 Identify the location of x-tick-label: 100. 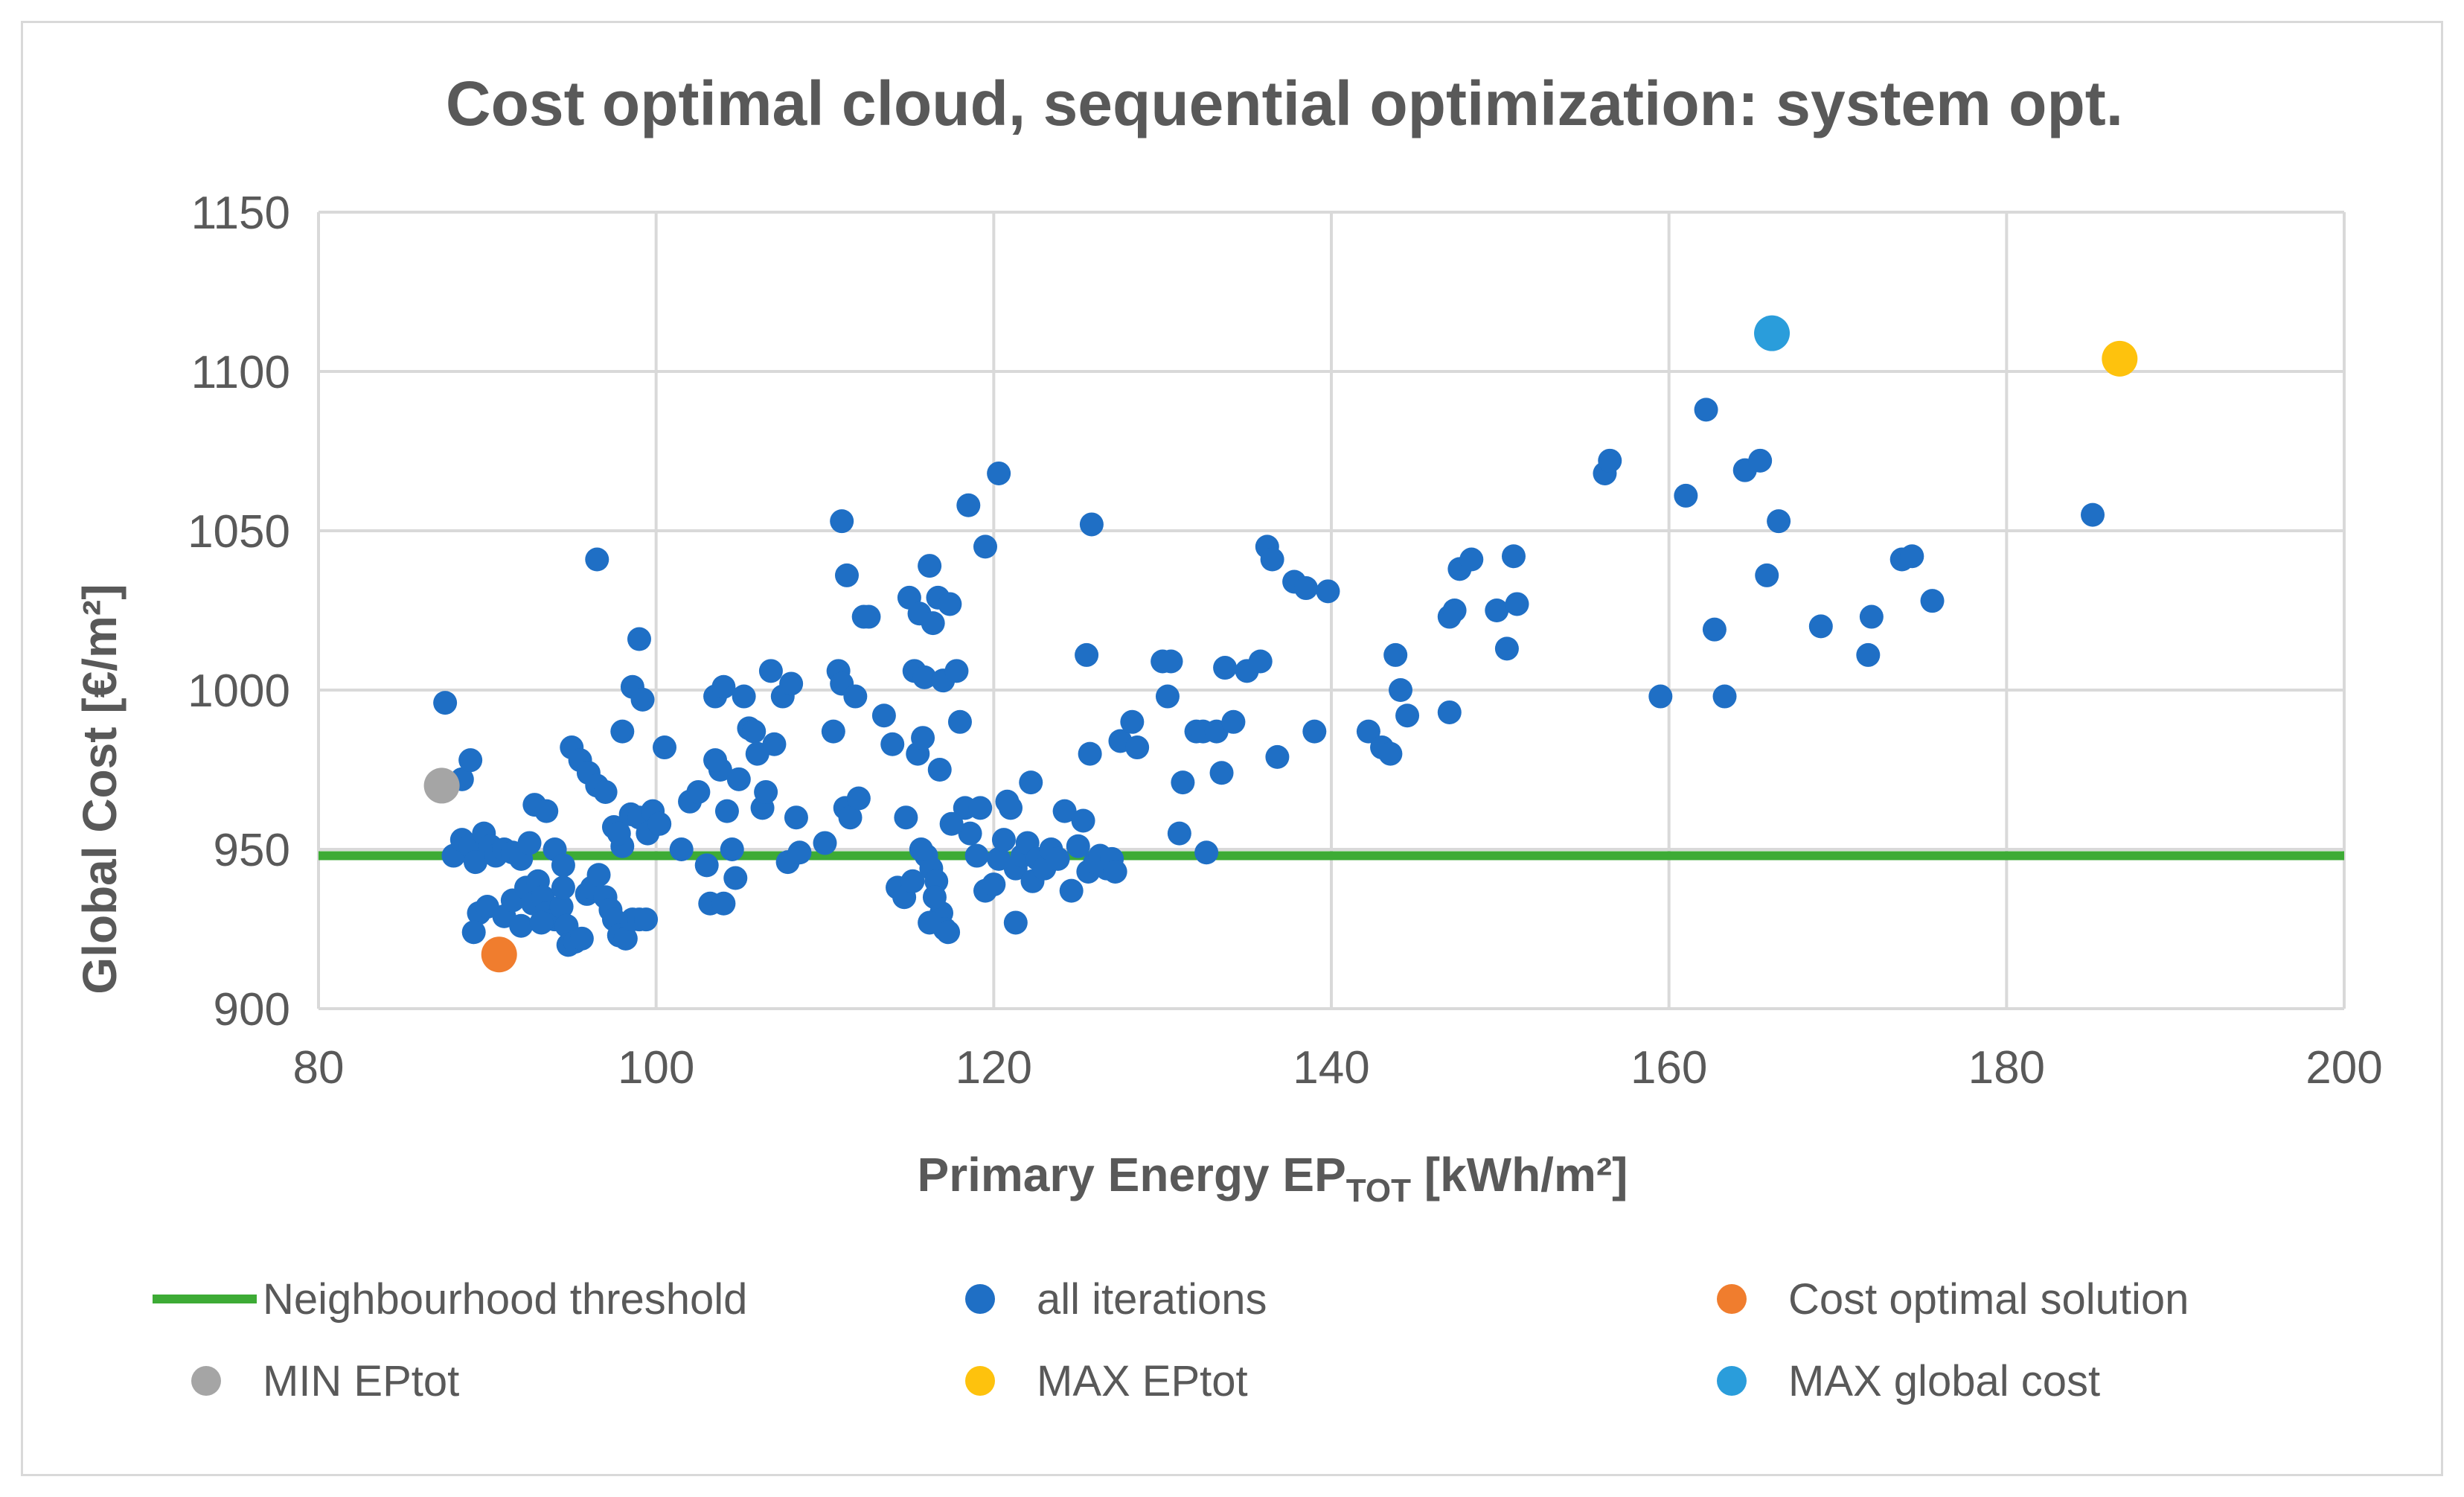
(656, 1068).